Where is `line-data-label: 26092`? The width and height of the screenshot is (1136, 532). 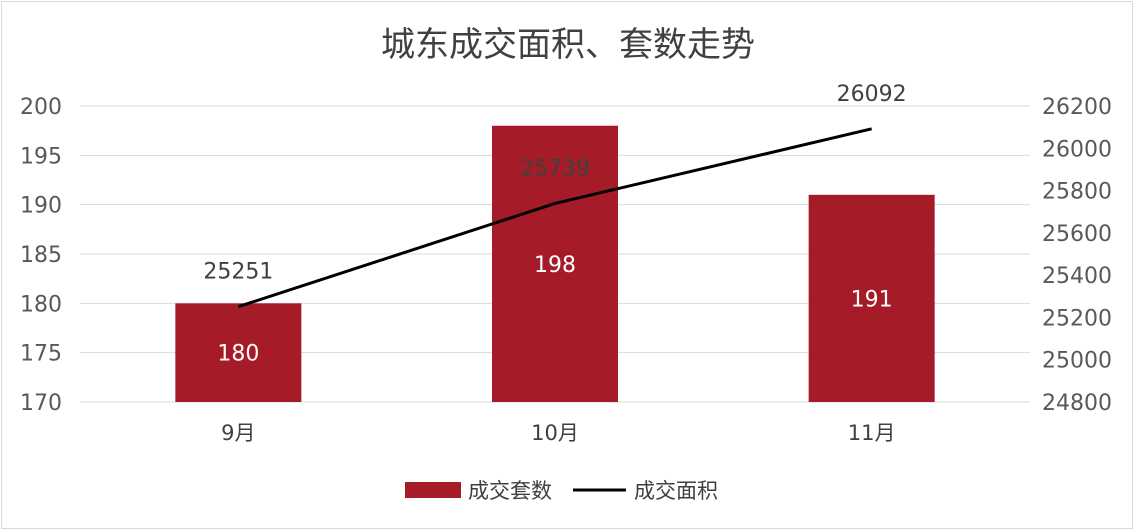 line-data-label: 26092 is located at coordinates (872, 94).